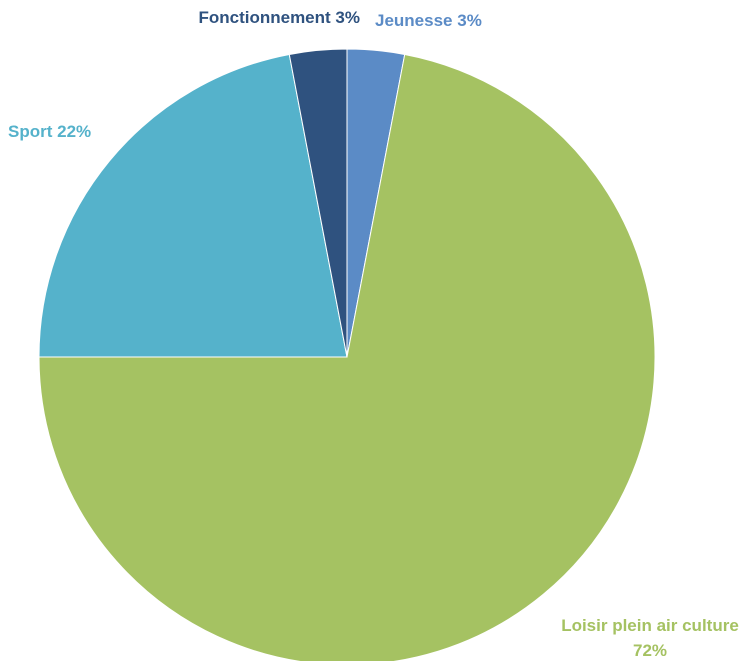 This screenshot has width=747, height=661. I want to click on slice-label: Loisir plein air culture 72%, so click(650, 638).